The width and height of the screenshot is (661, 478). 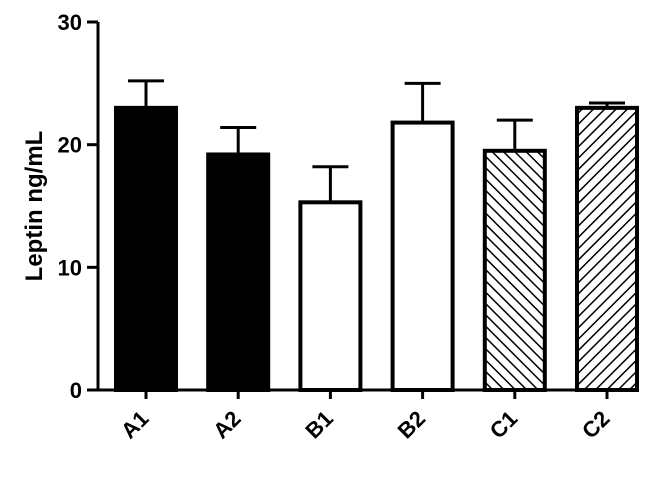 I want to click on x-tick-label: A1, so click(x=135, y=425).